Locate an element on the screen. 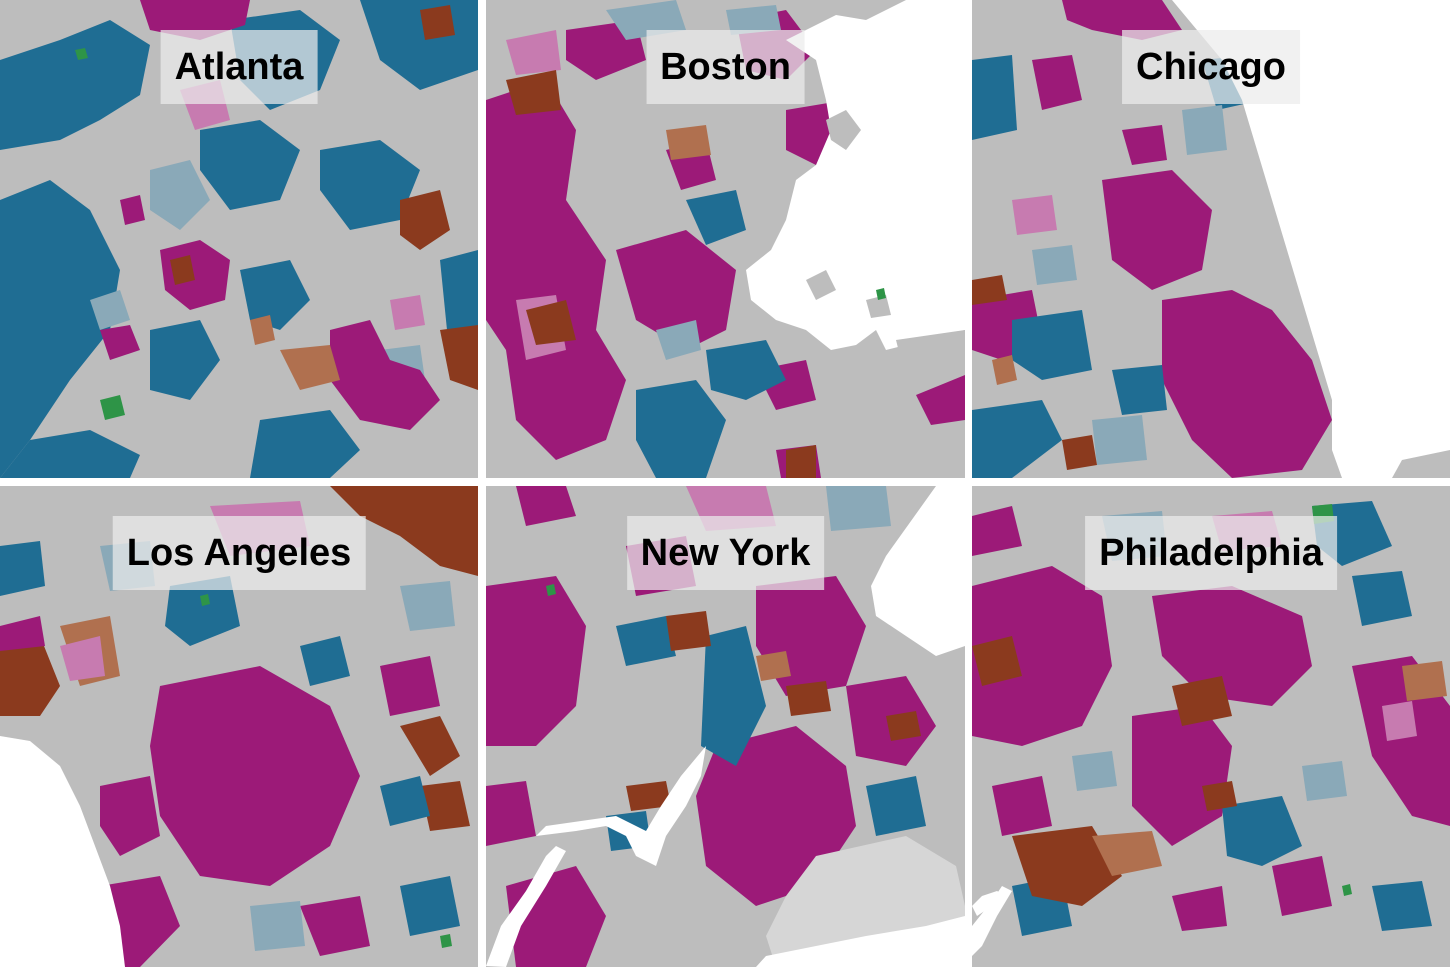 The image size is (1450, 967). city-label: Chicago is located at coordinates (1211, 67).